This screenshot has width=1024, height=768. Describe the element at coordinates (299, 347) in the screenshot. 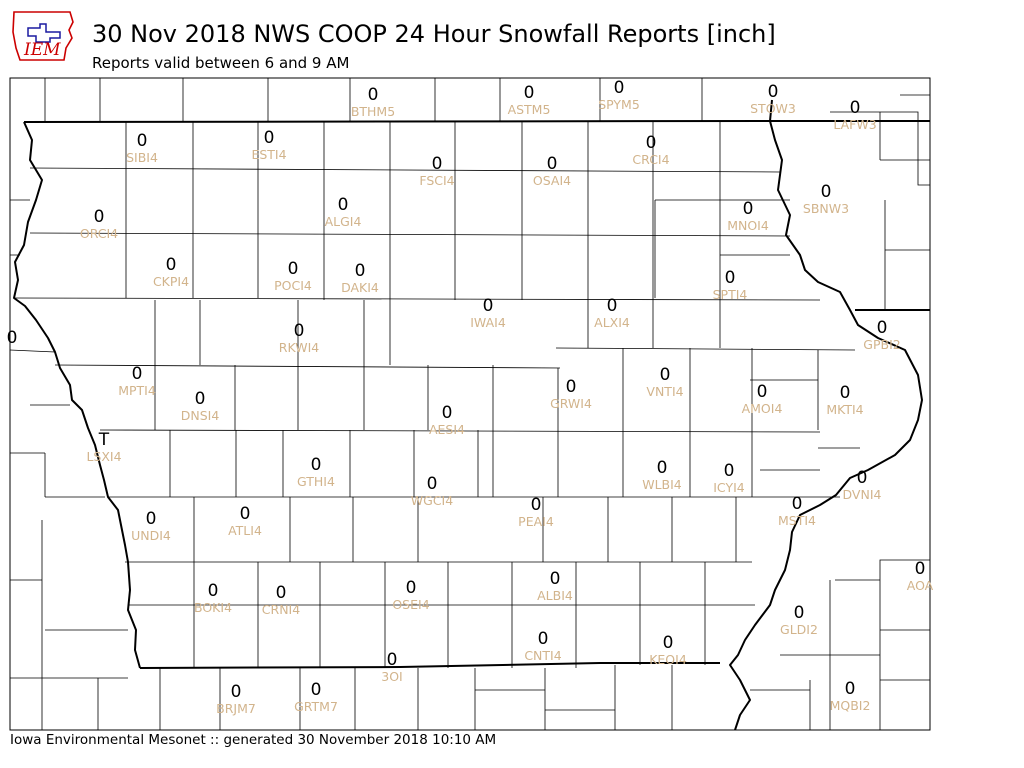

I see `station-id-label: RKWI4` at that location.